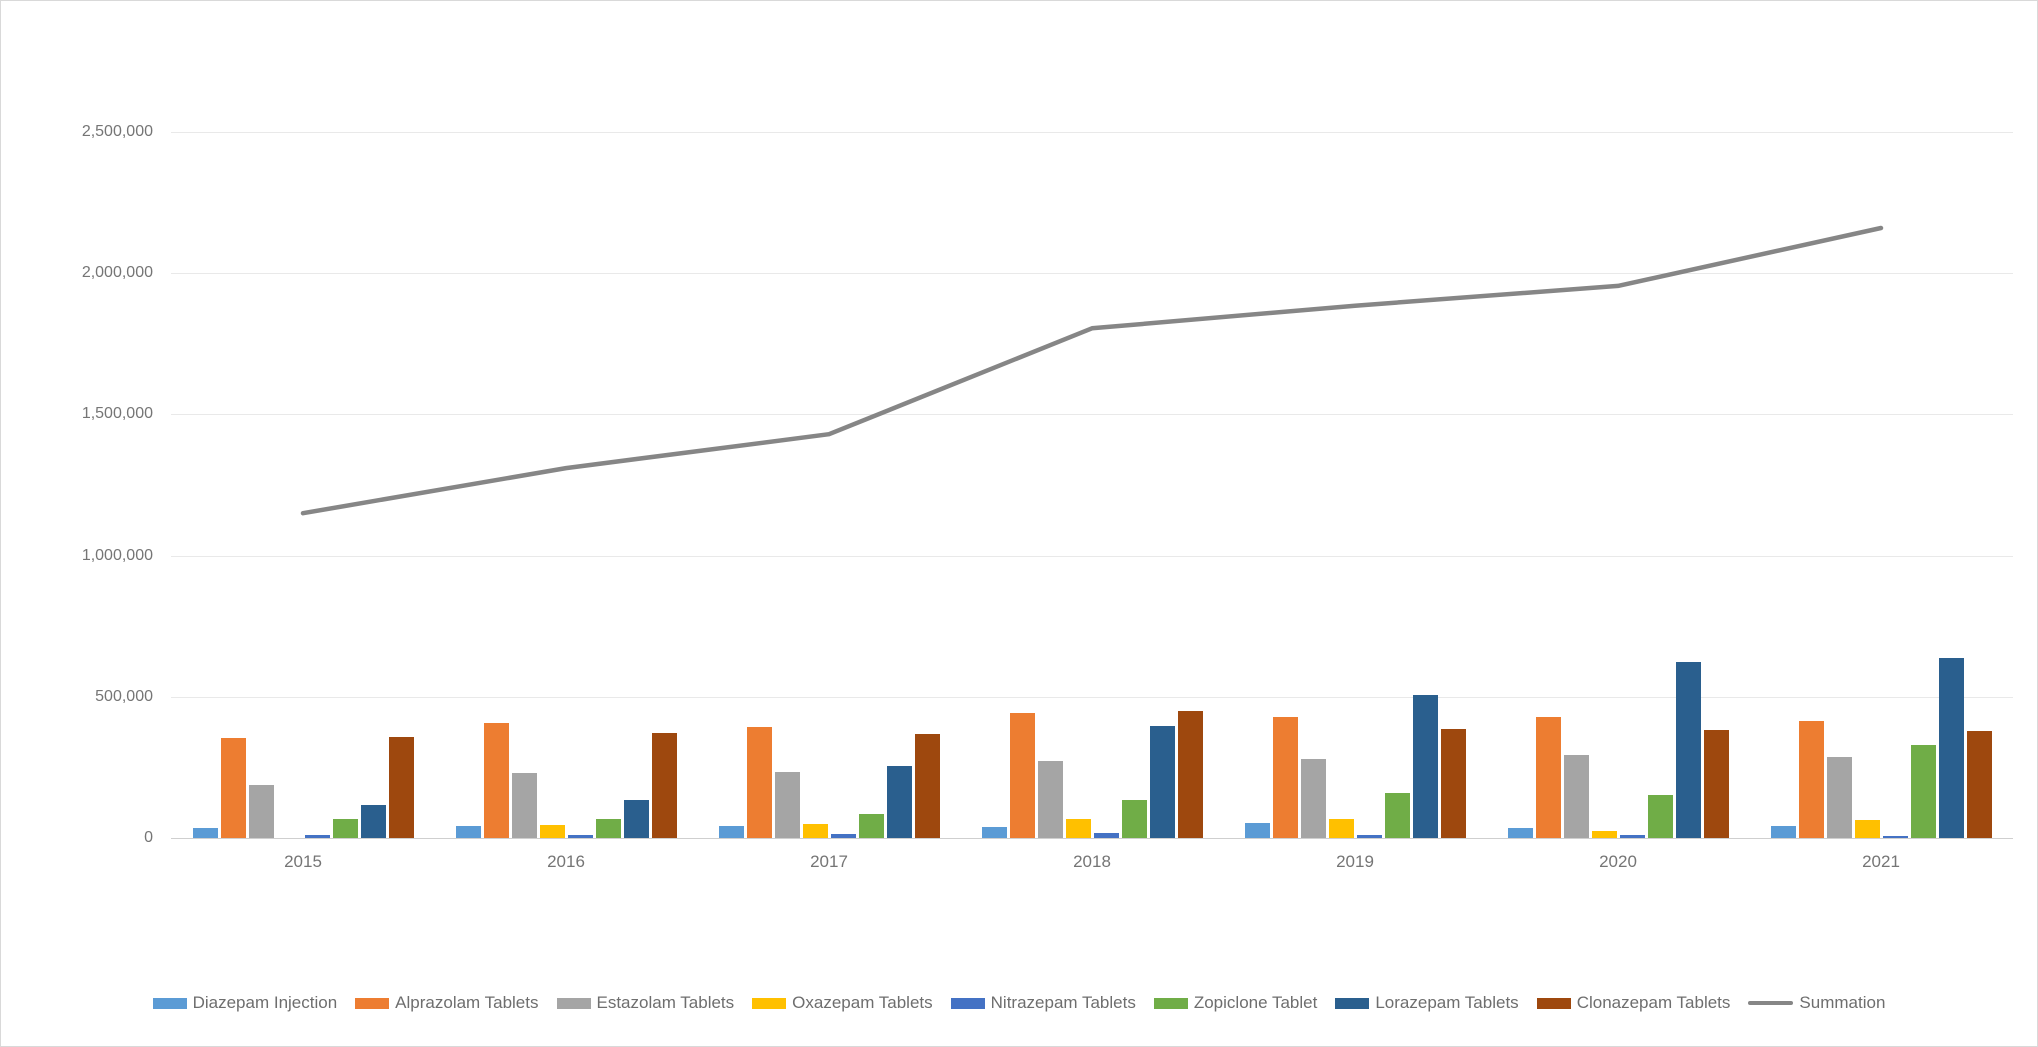 Image resolution: width=2038 pixels, height=1047 pixels. Describe the element at coordinates (871, 826) in the screenshot. I see `bar-zopiclone-tablet-2017` at that location.